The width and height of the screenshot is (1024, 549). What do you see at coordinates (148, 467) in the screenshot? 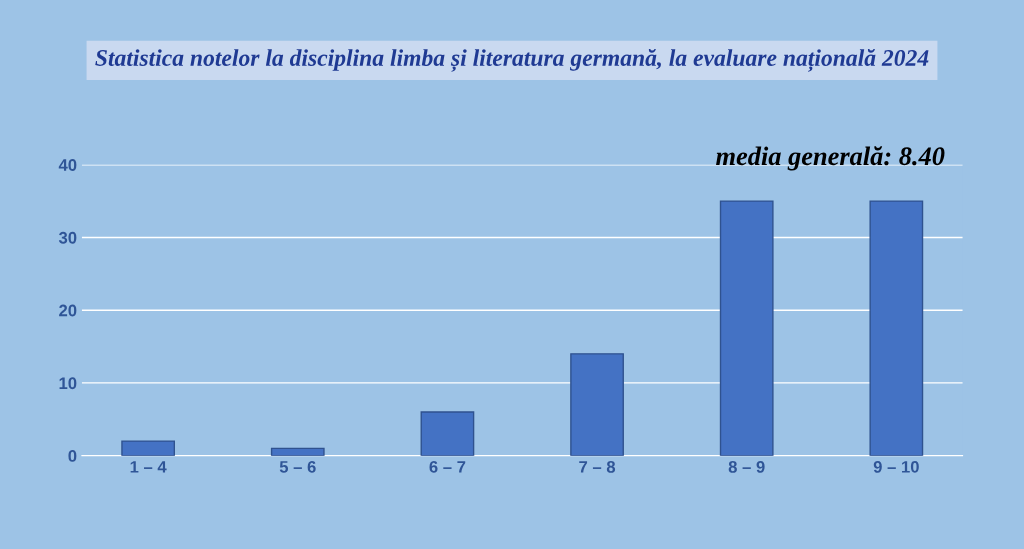
I see `x-tick-label: 1 – 4` at bounding box center [148, 467].